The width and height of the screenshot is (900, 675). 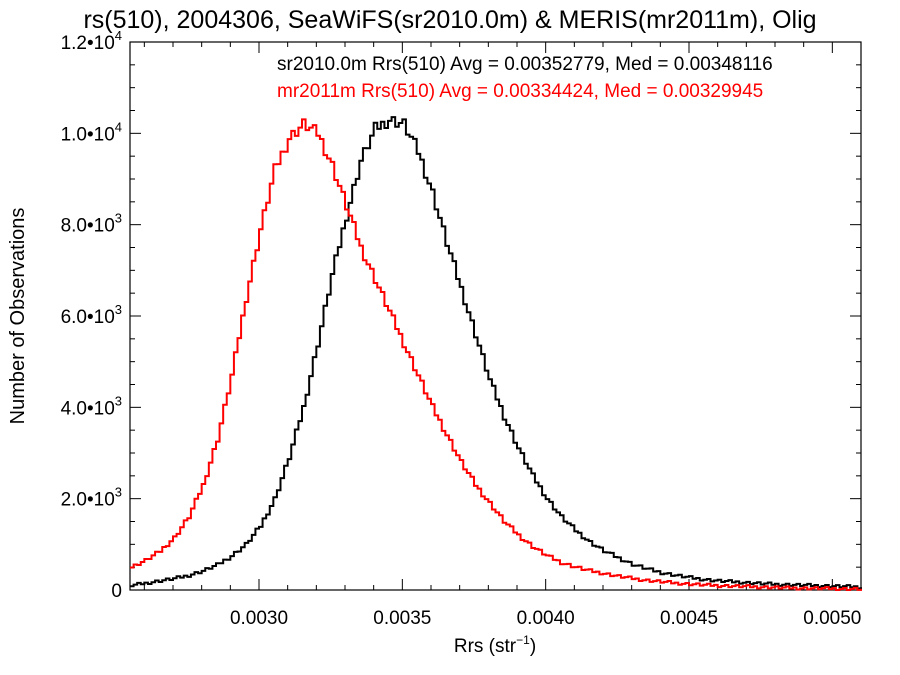 What do you see at coordinates (495, 645) in the screenshot?
I see `x-axis-label: Rrs (str−1)` at bounding box center [495, 645].